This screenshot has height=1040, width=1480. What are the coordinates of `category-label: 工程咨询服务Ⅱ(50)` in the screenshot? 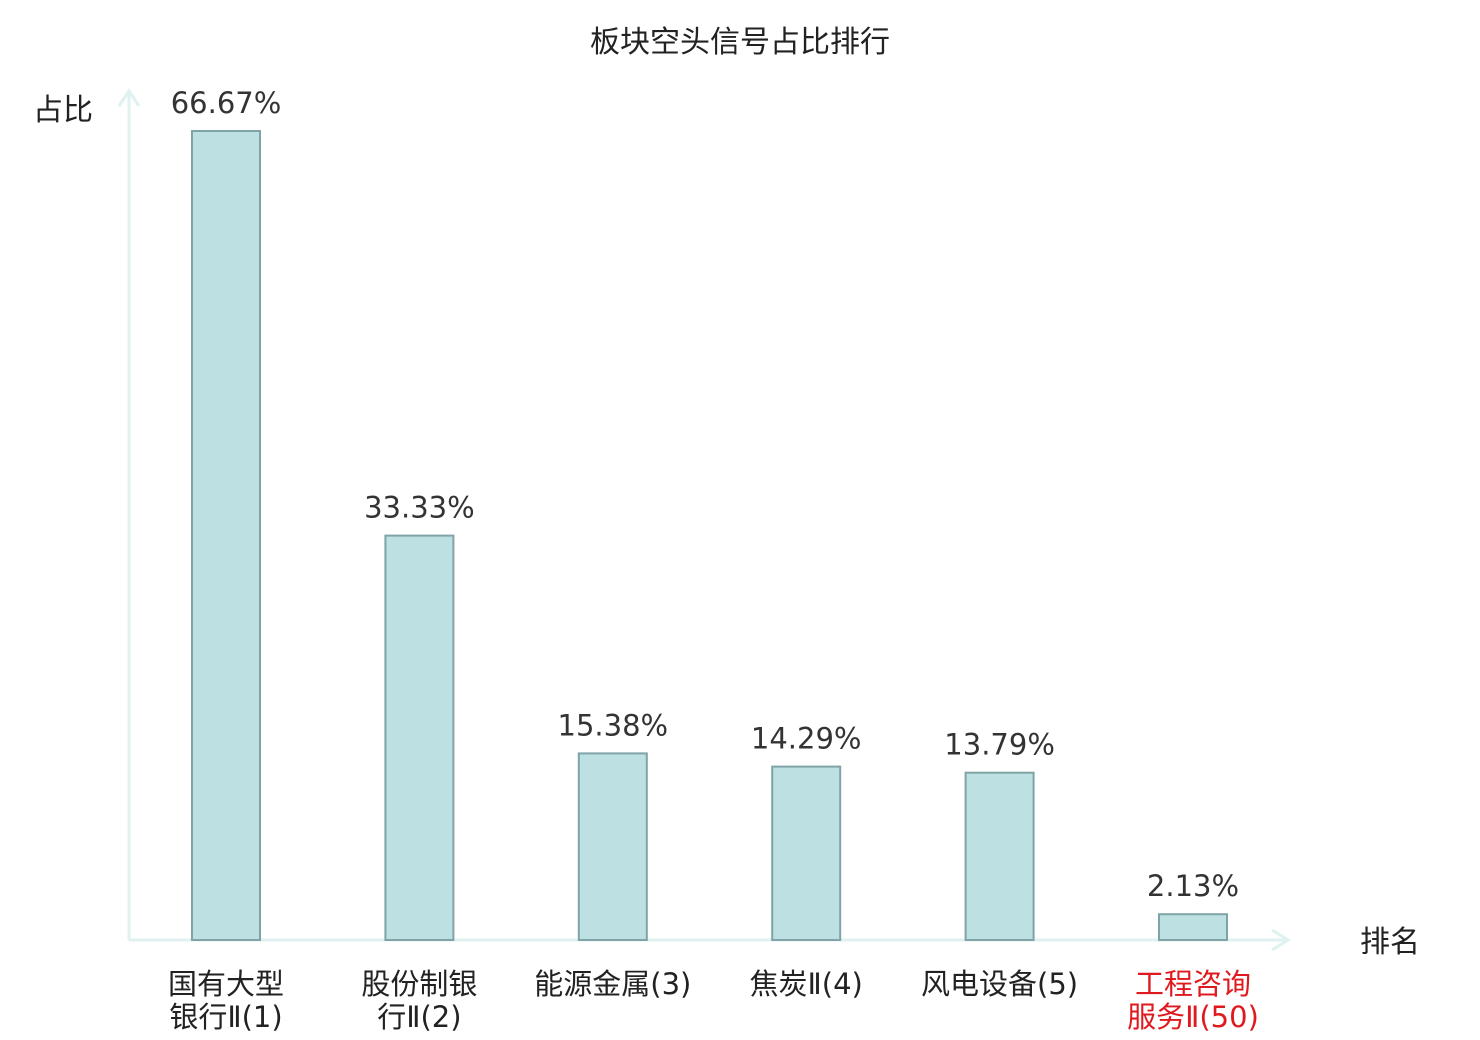 It's located at (1193, 1000).